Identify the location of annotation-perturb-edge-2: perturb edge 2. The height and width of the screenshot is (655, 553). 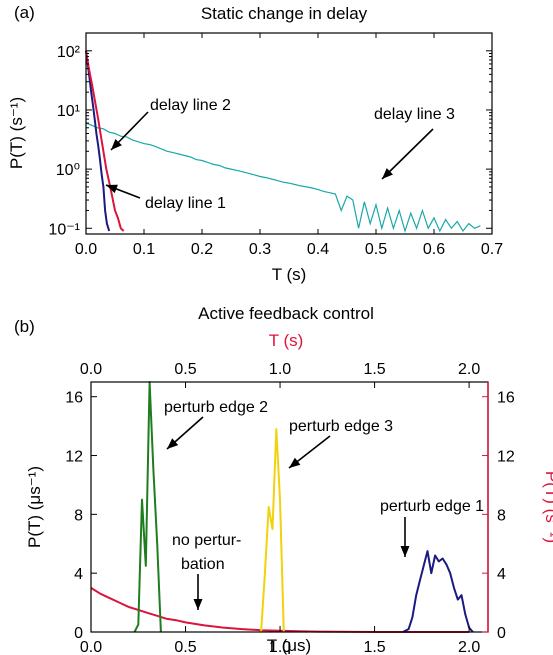
(216, 407).